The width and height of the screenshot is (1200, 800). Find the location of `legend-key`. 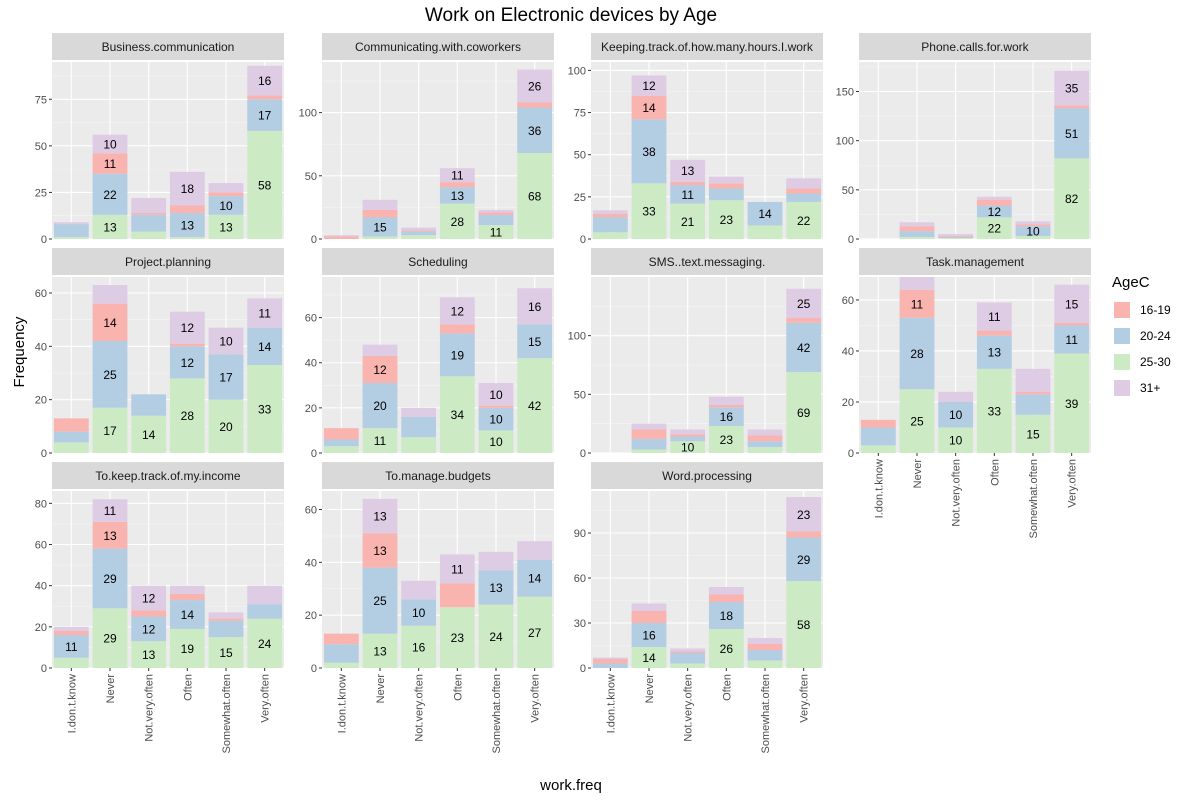

legend-key is located at coordinates (1122, 388).